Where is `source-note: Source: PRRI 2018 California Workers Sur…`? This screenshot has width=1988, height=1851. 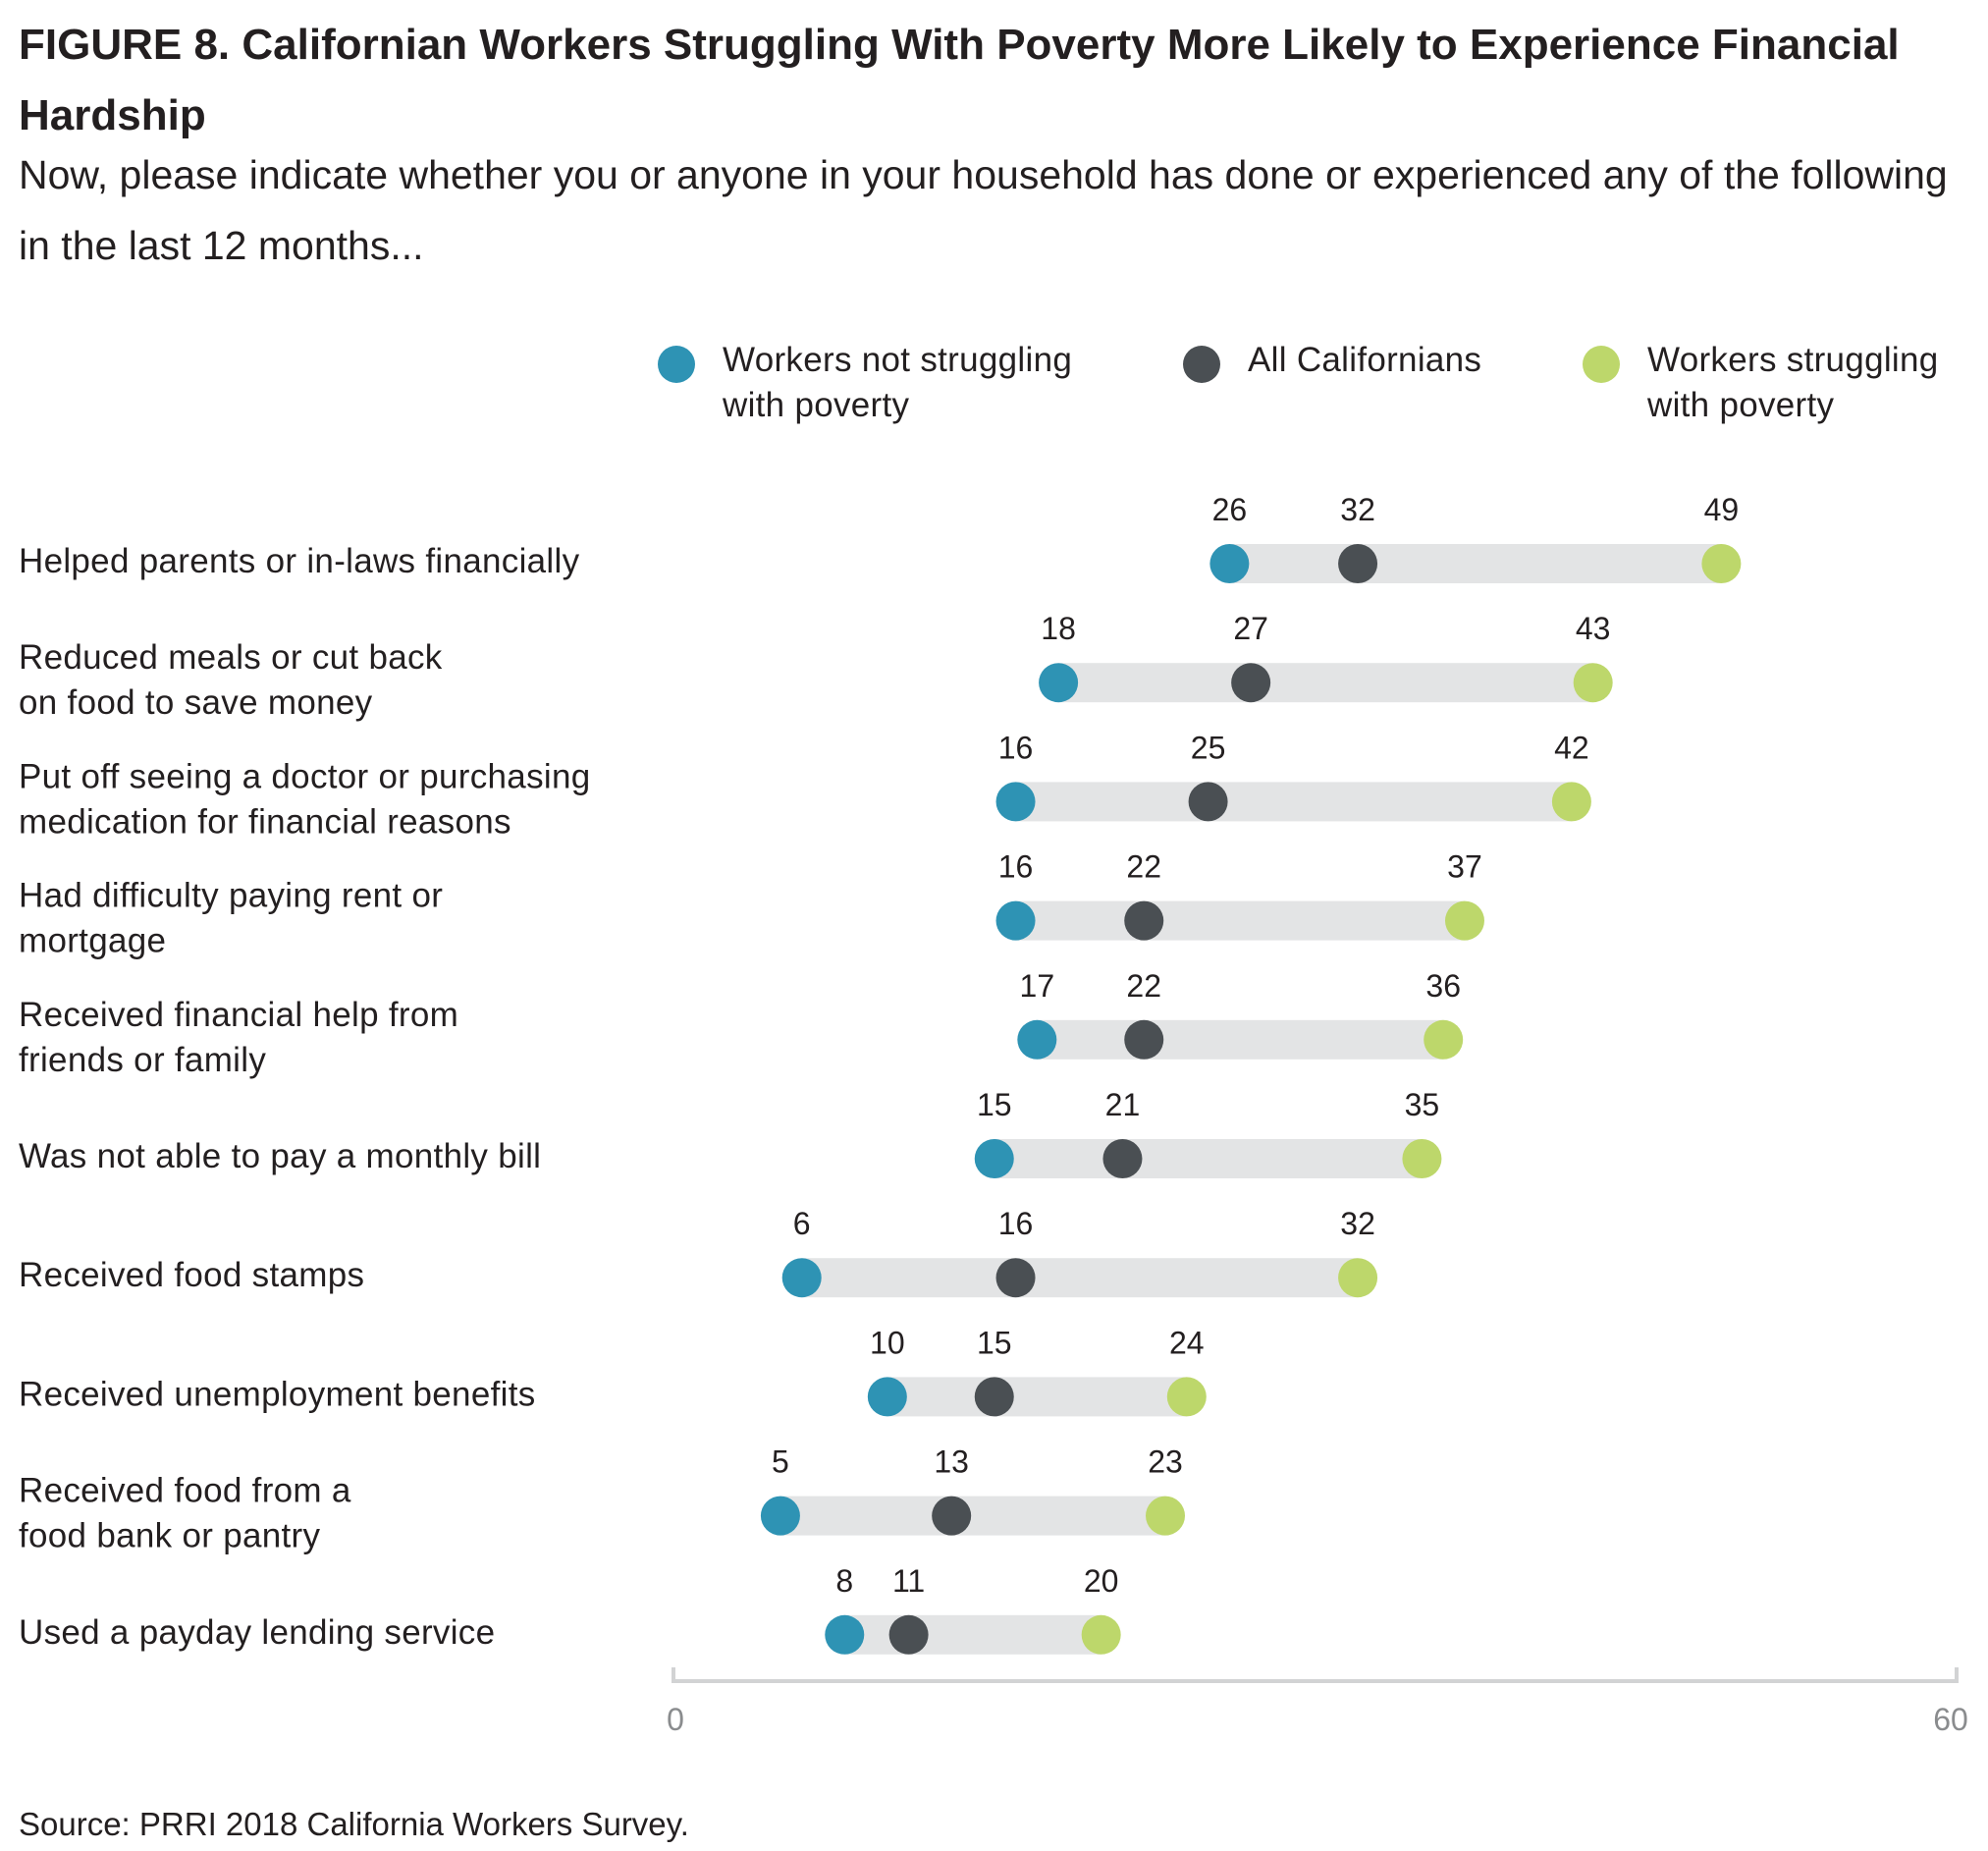 source-note: Source: PRRI 2018 California Workers Sur… is located at coordinates (354, 1824).